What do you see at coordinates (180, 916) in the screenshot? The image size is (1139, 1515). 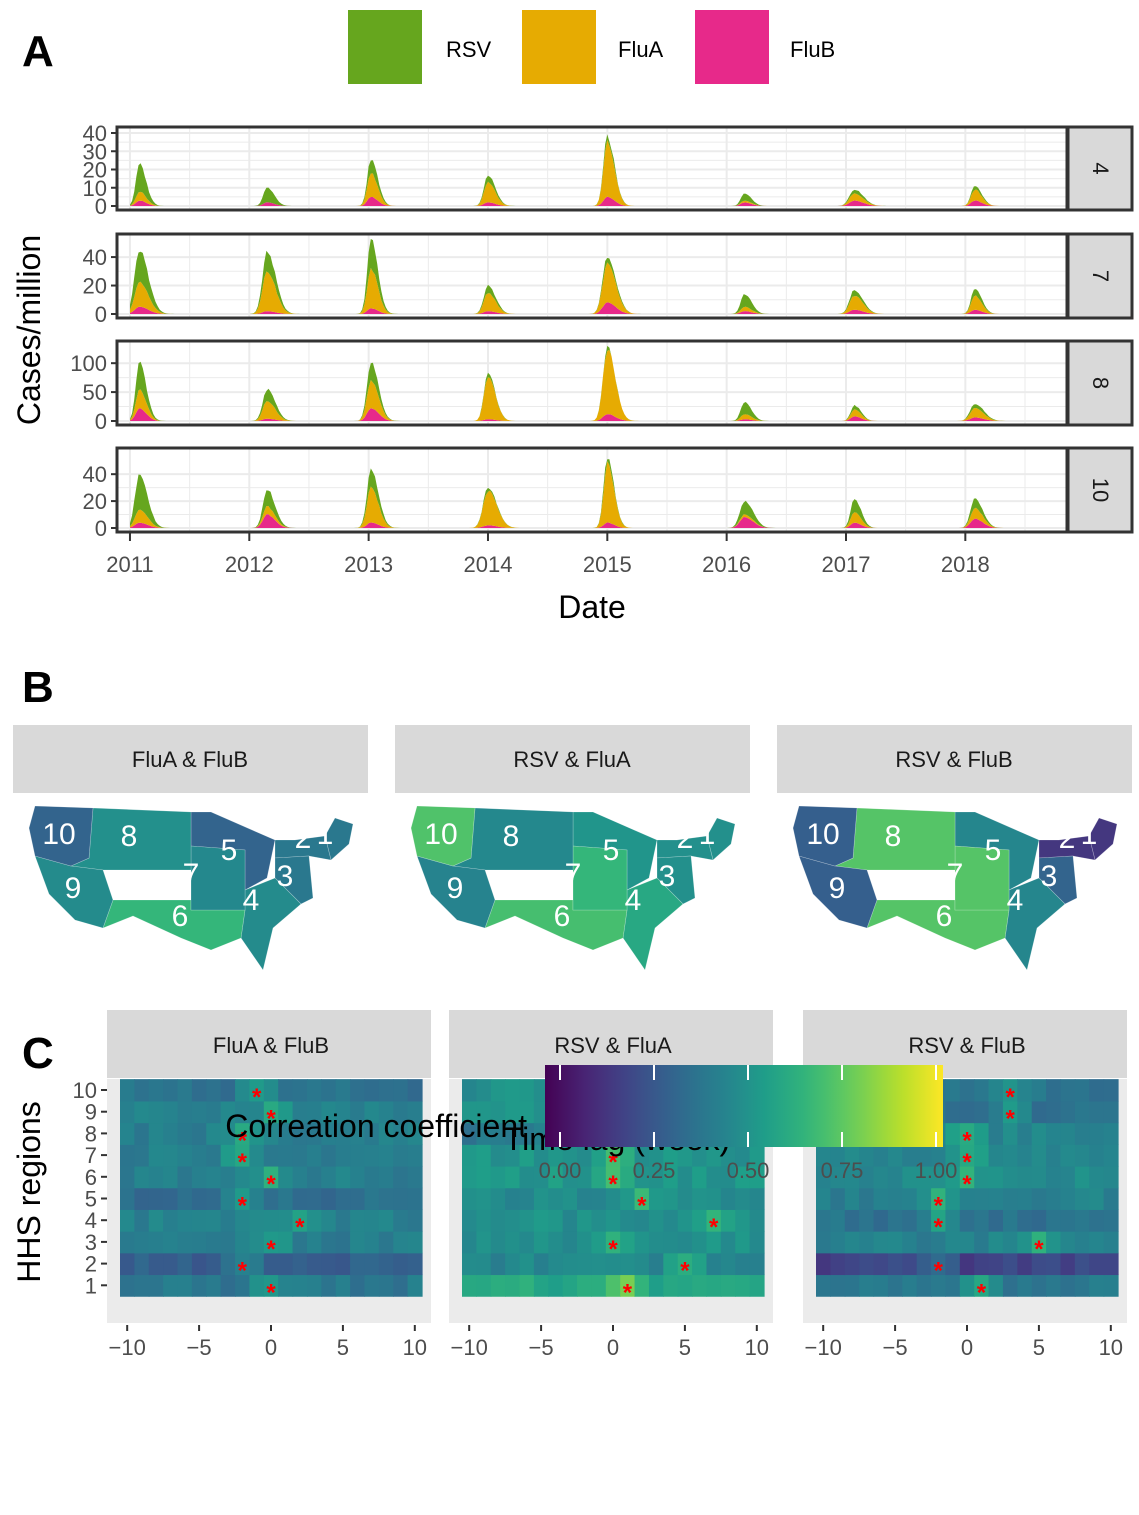 I see `region-6-label: 6` at bounding box center [180, 916].